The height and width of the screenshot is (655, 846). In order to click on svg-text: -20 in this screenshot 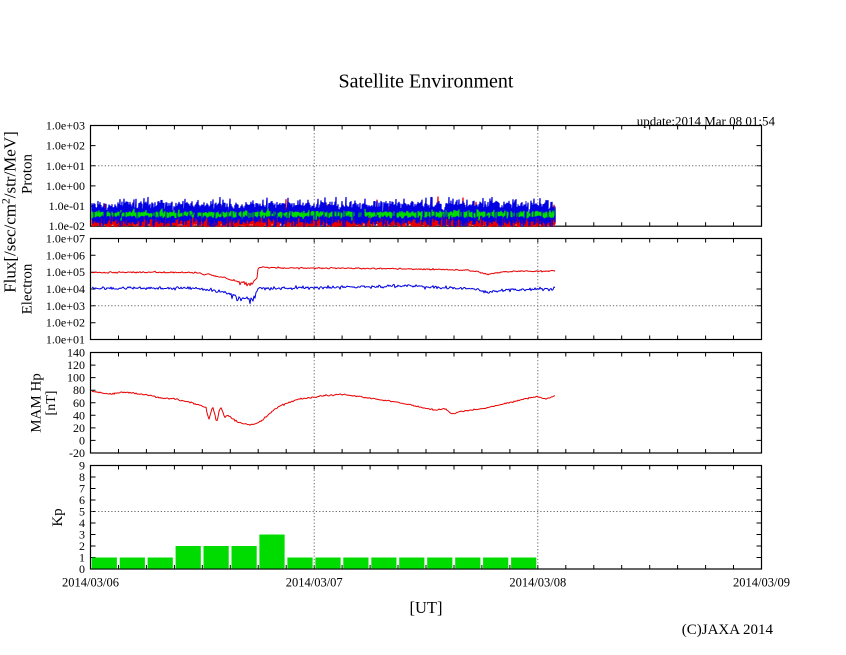, I will do `click(77, 453)`.